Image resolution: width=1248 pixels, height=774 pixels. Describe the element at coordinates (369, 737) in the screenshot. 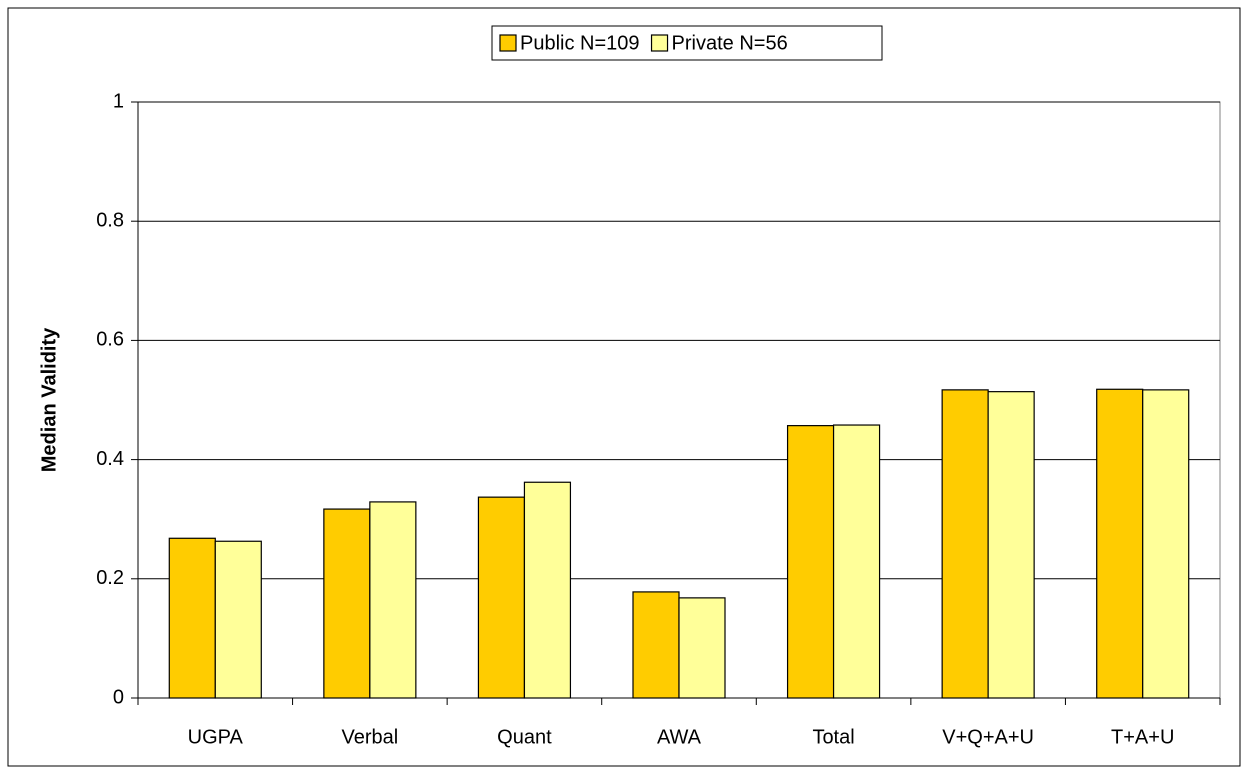

I see `x-tick-label: Verbal` at that location.